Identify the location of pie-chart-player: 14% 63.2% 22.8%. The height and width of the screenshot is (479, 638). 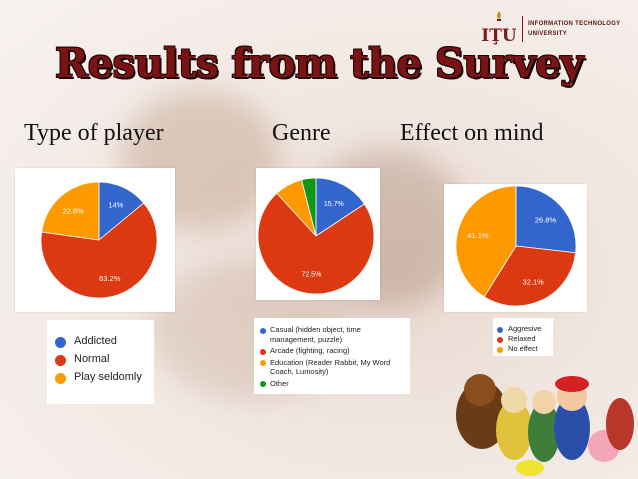
(99, 240).